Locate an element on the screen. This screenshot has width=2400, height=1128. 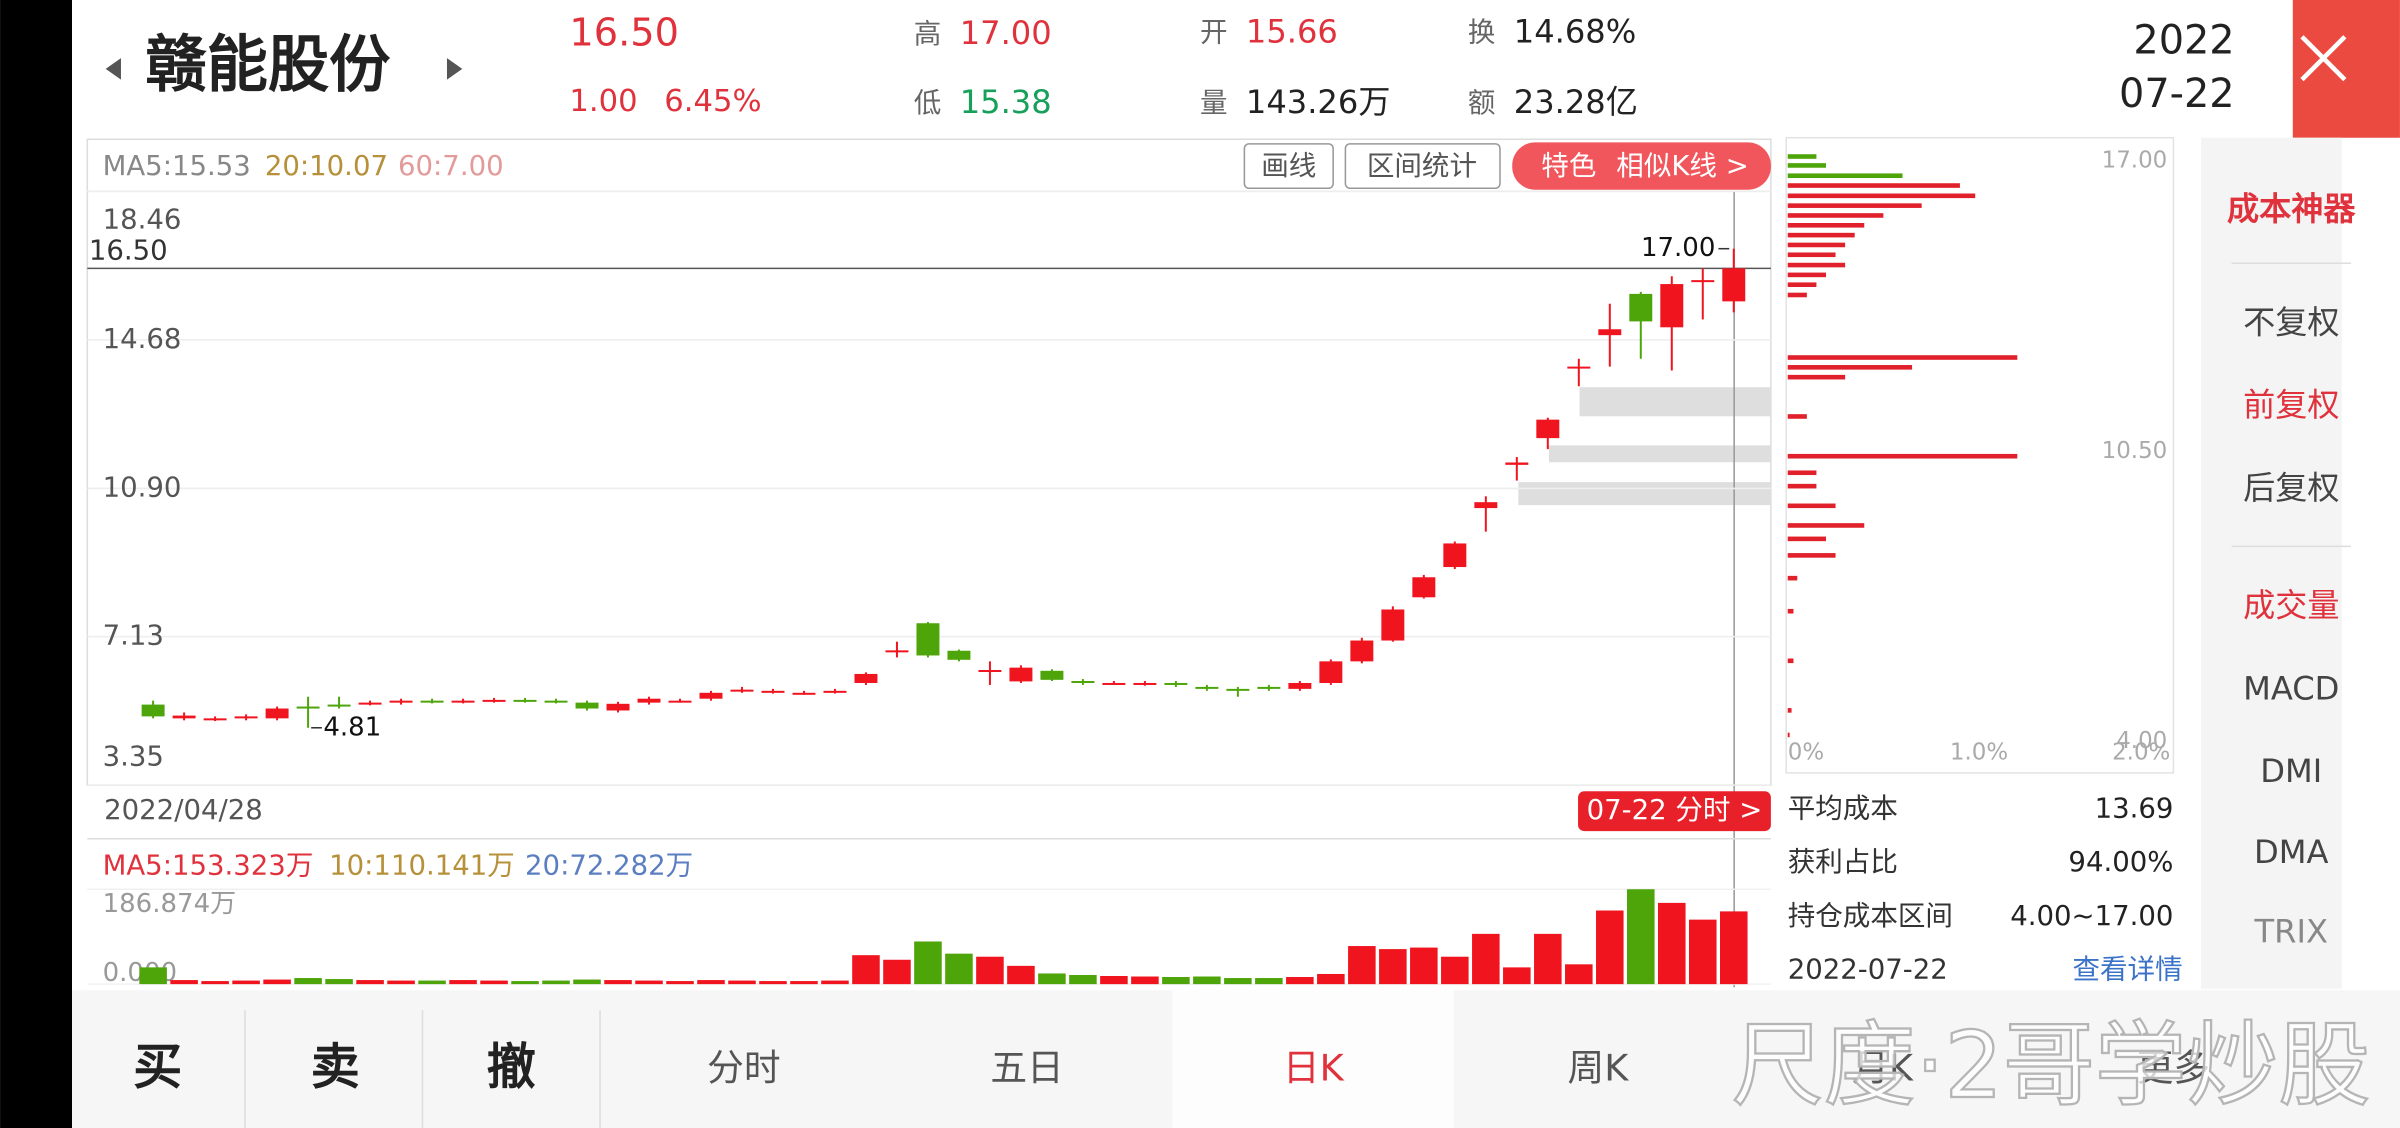
high-annotation: 17.00 is located at coordinates (1678, 248).